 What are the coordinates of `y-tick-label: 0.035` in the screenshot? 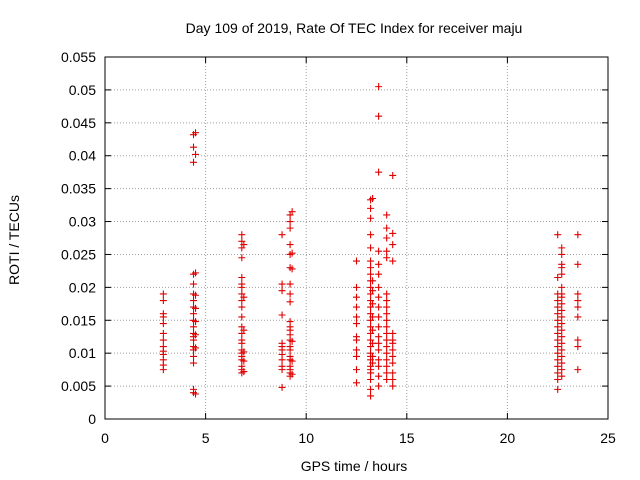 It's located at (78, 189).